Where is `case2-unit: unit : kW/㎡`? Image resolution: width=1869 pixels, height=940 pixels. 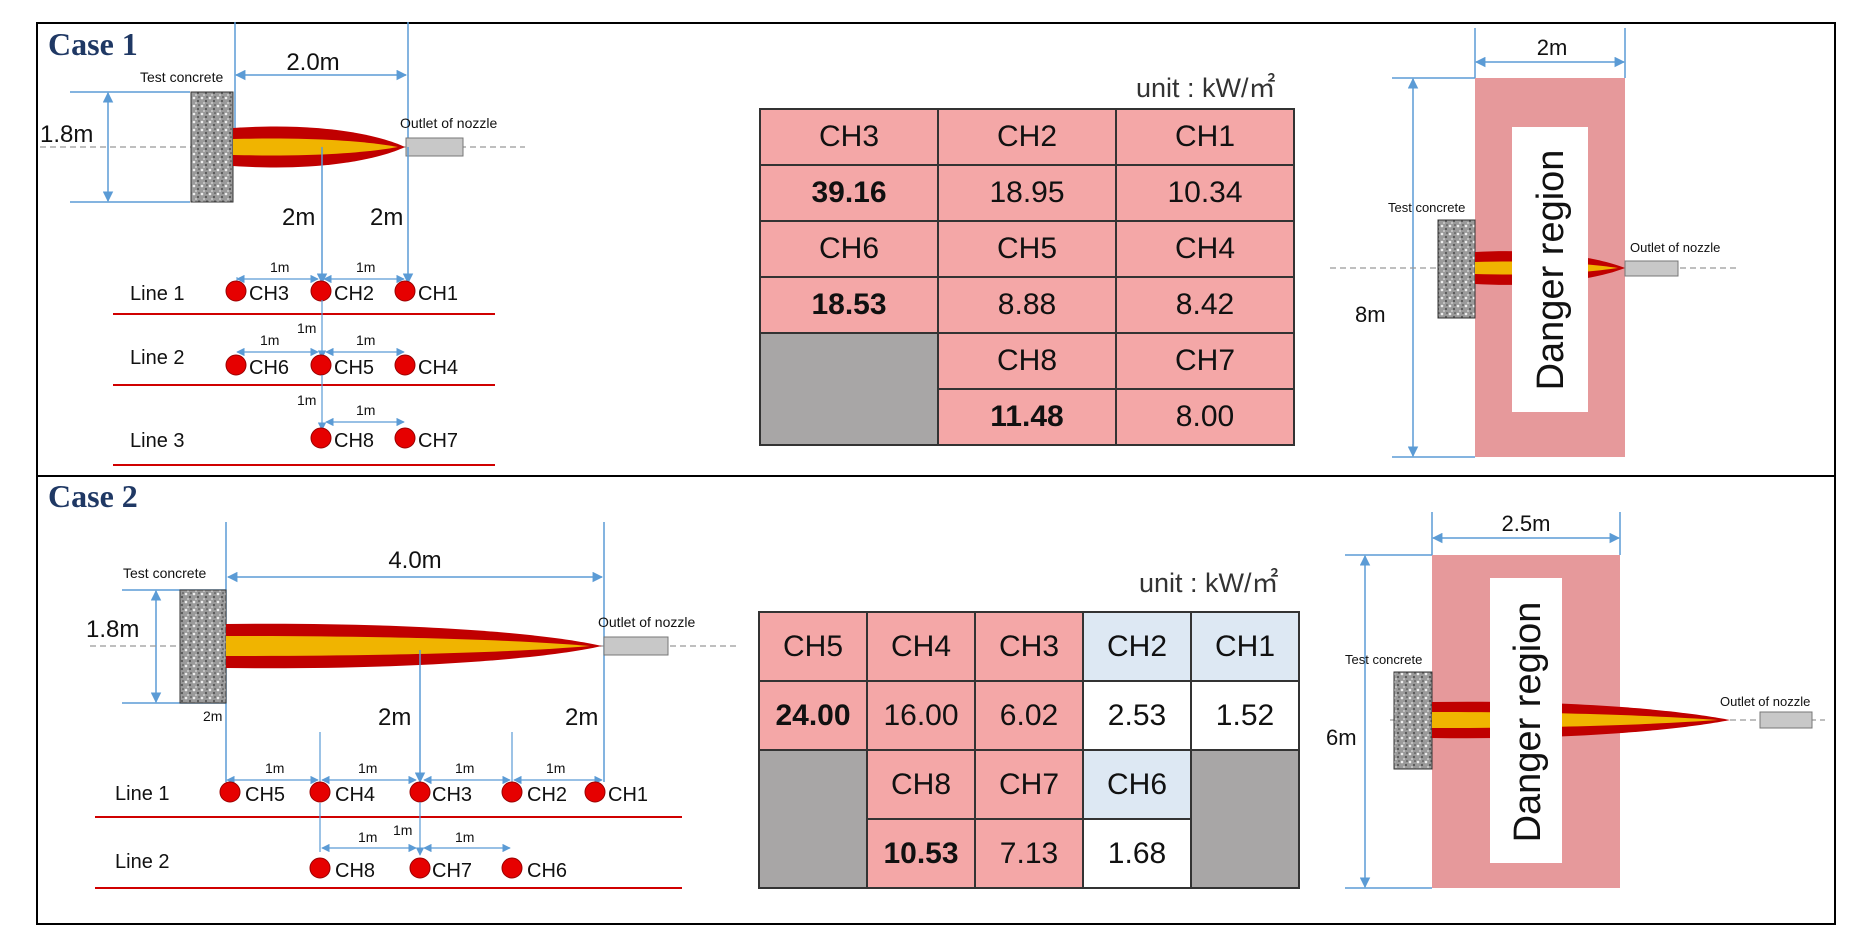
case2-unit: unit : kW/㎡ is located at coordinates (1209, 583).